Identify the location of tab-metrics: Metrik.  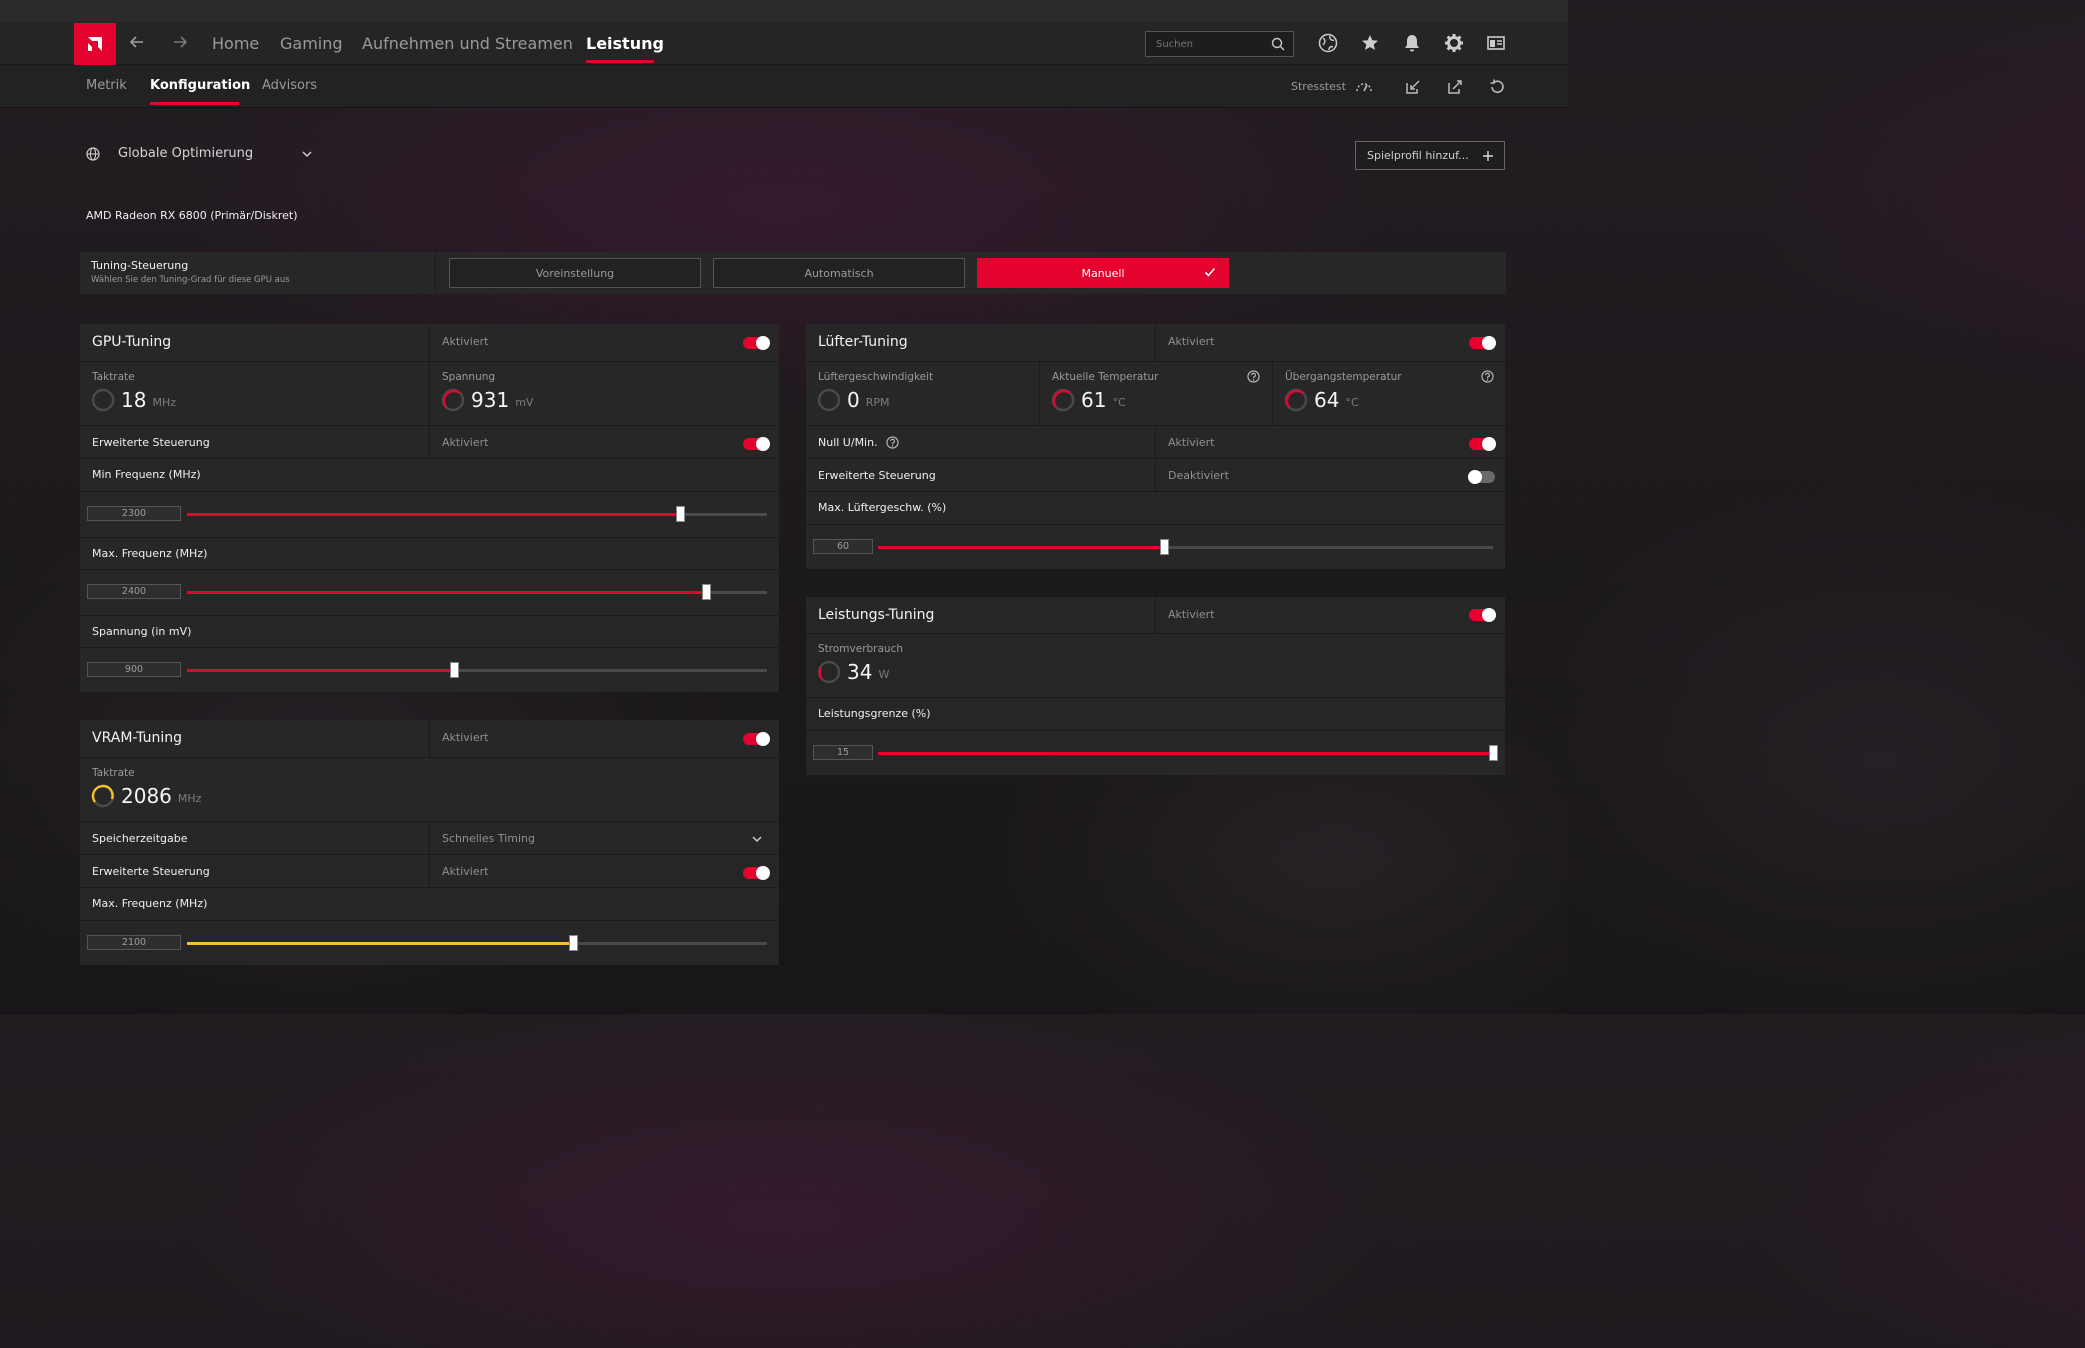
(106, 85).